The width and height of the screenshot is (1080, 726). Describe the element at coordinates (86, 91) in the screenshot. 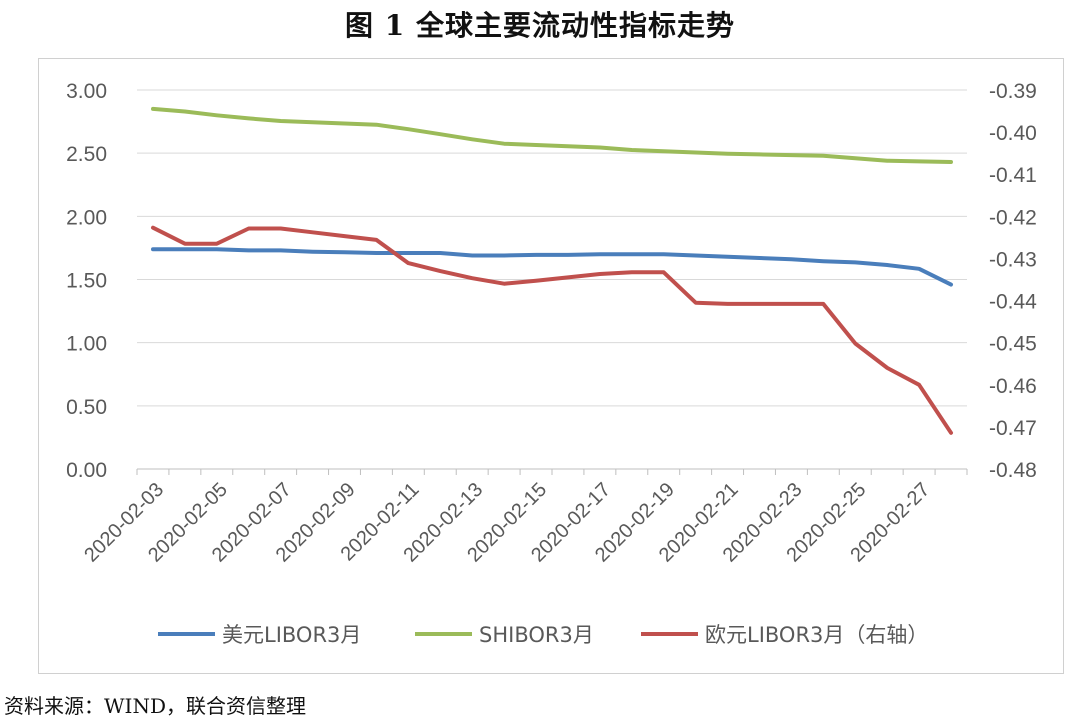

I see `y-left-tick-label: 3.00` at that location.